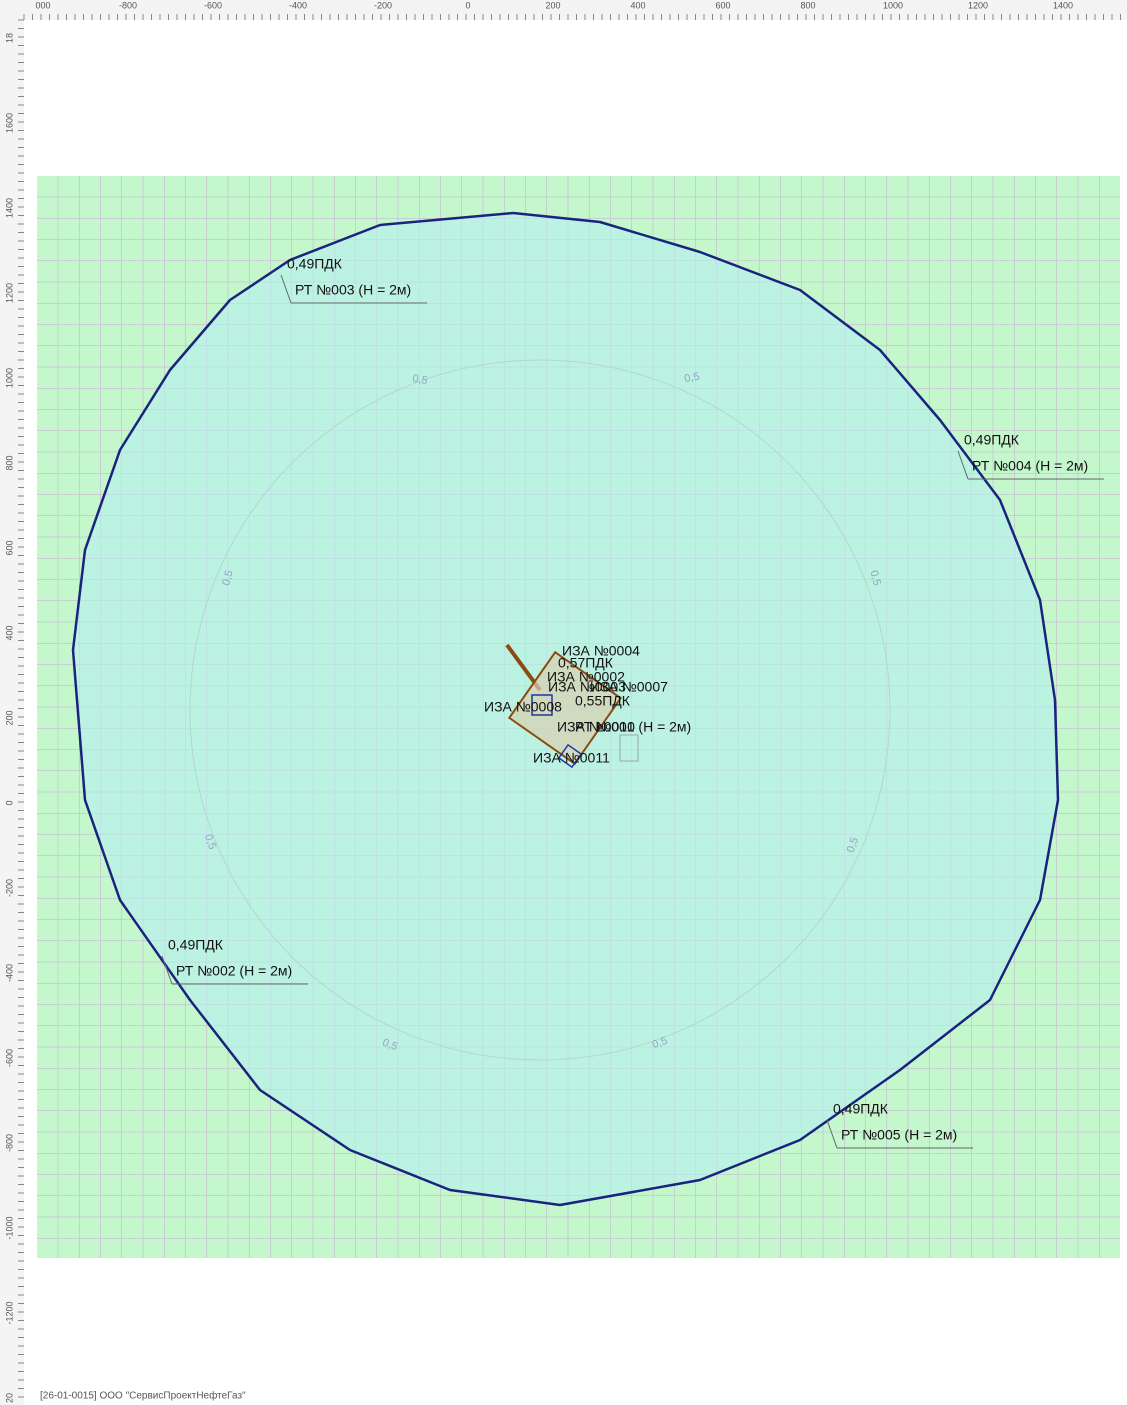  Describe the element at coordinates (9, 38) in the screenshot. I see `left-ruler-label: 18` at that location.